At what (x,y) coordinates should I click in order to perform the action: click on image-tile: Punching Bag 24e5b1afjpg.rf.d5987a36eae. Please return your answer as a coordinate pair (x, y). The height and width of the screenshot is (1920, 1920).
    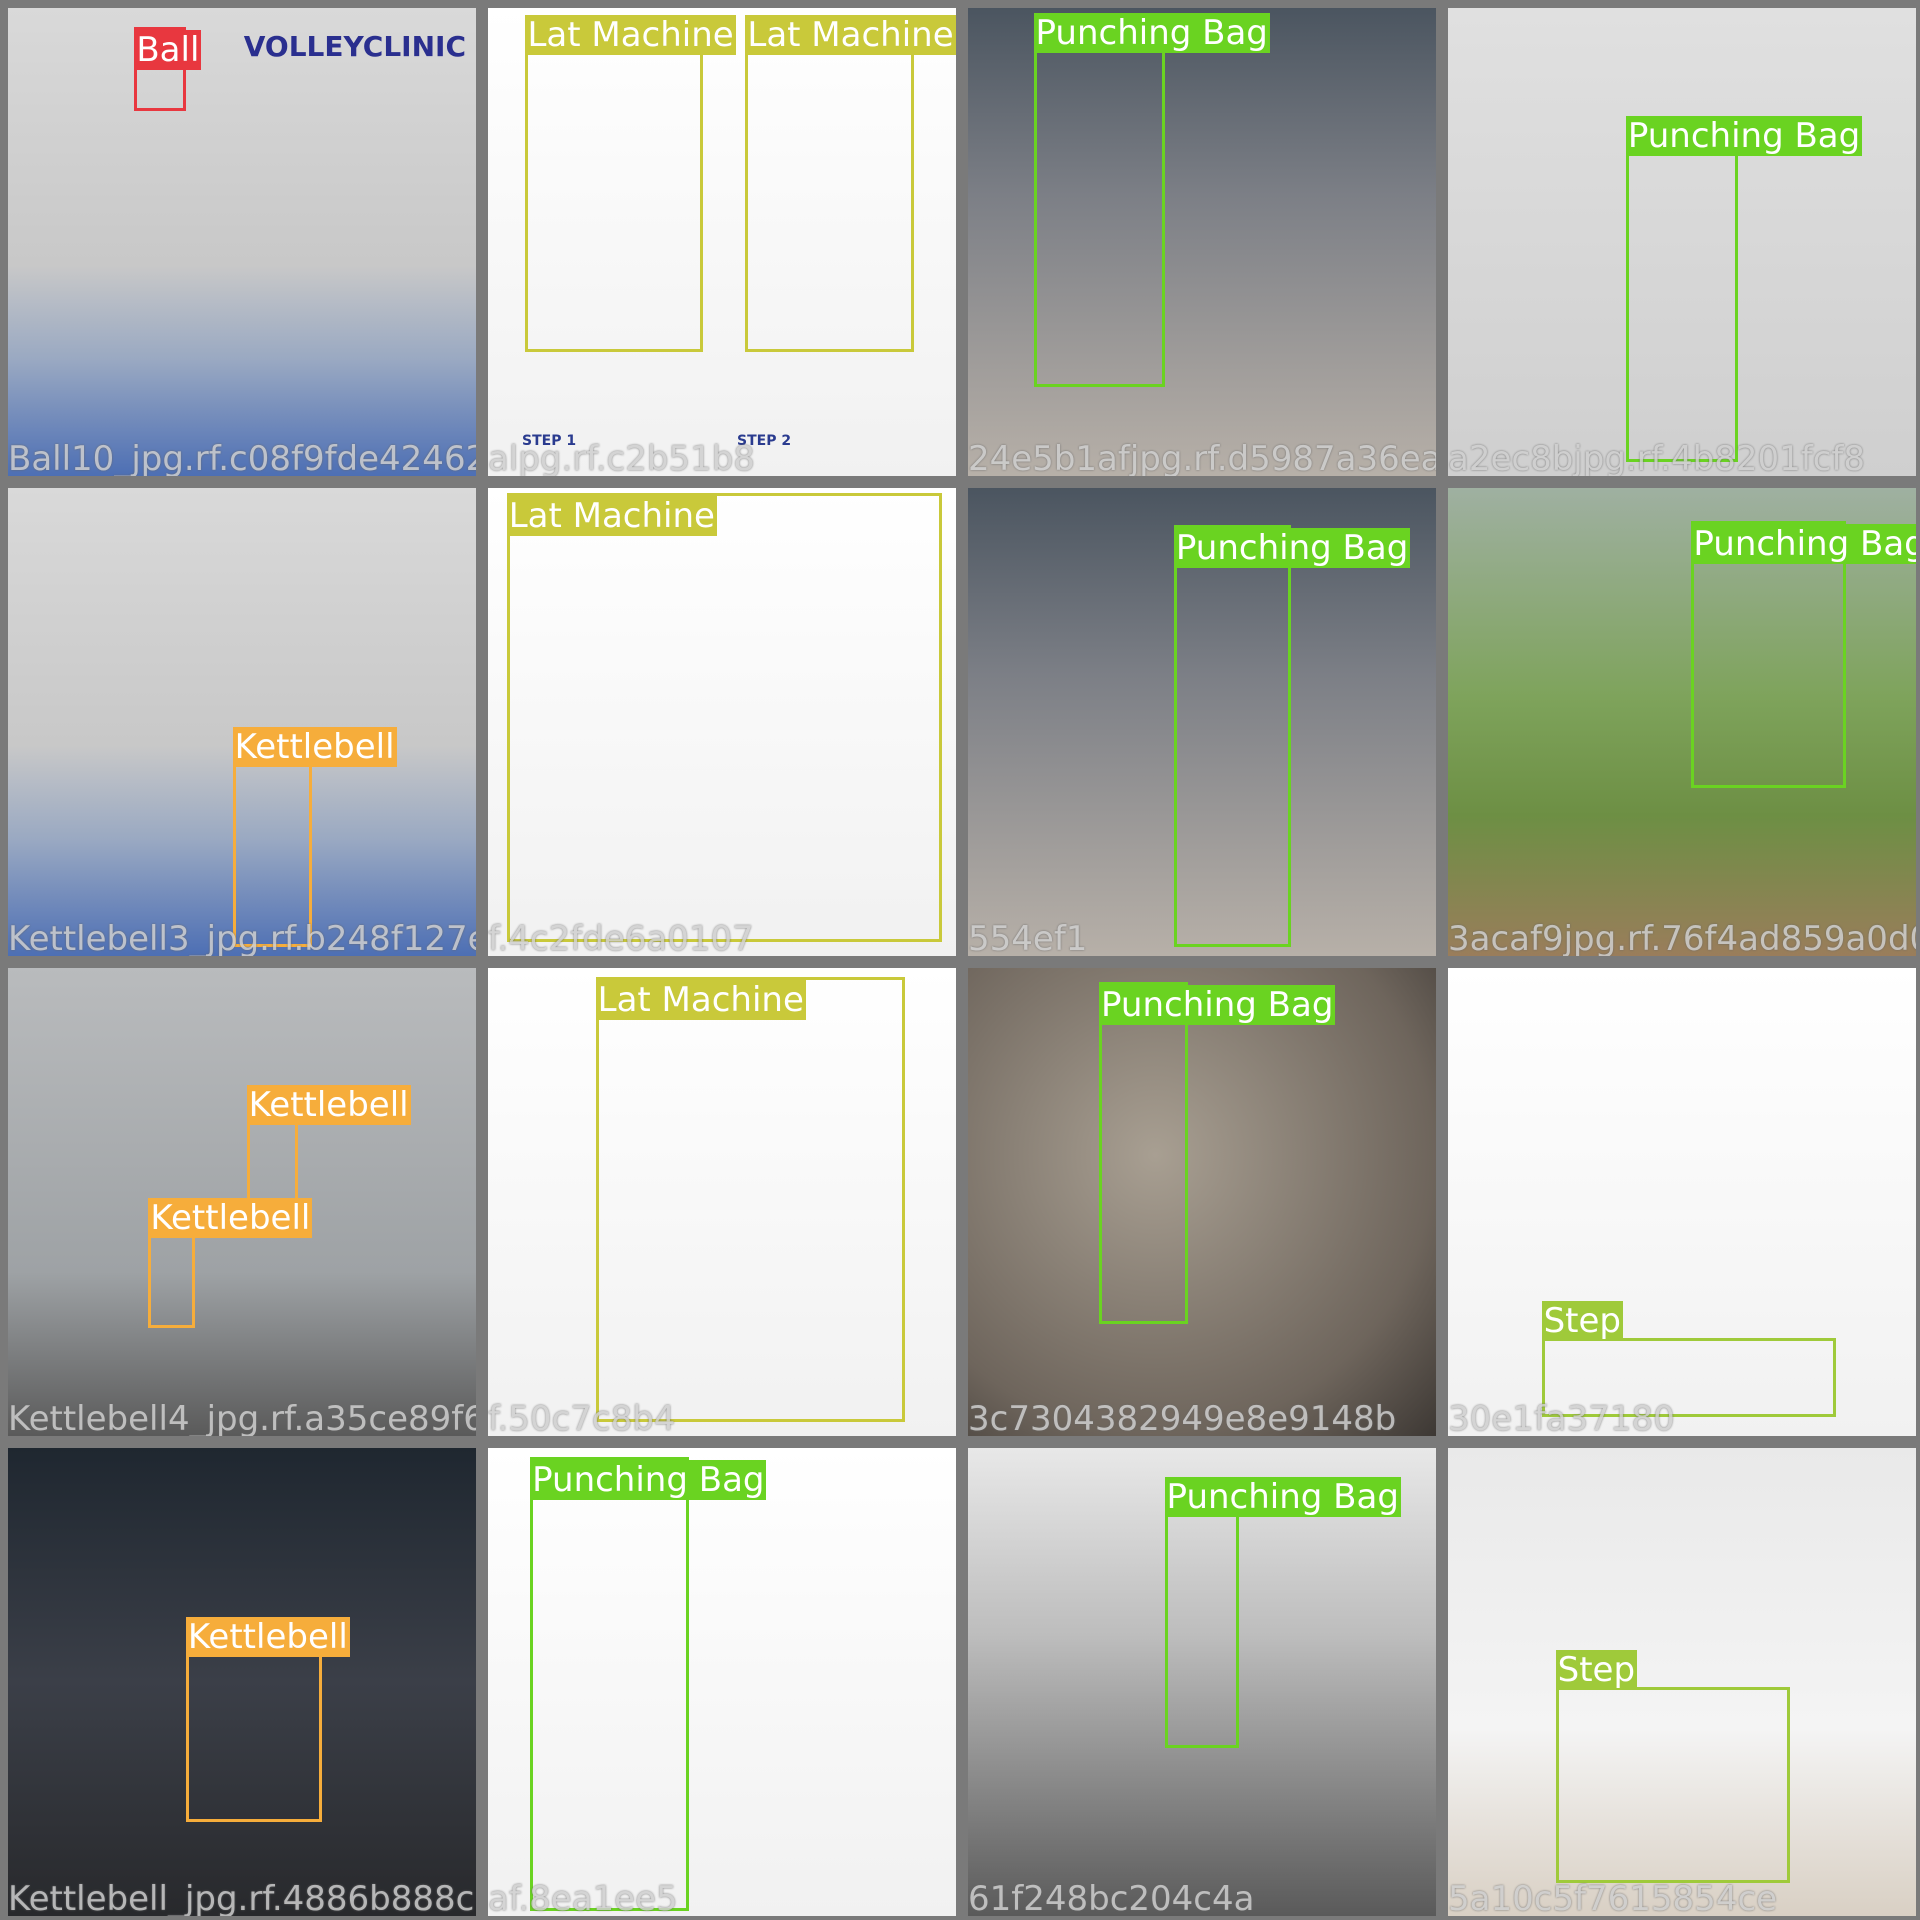
    Looking at the image, I should click on (1202, 242).